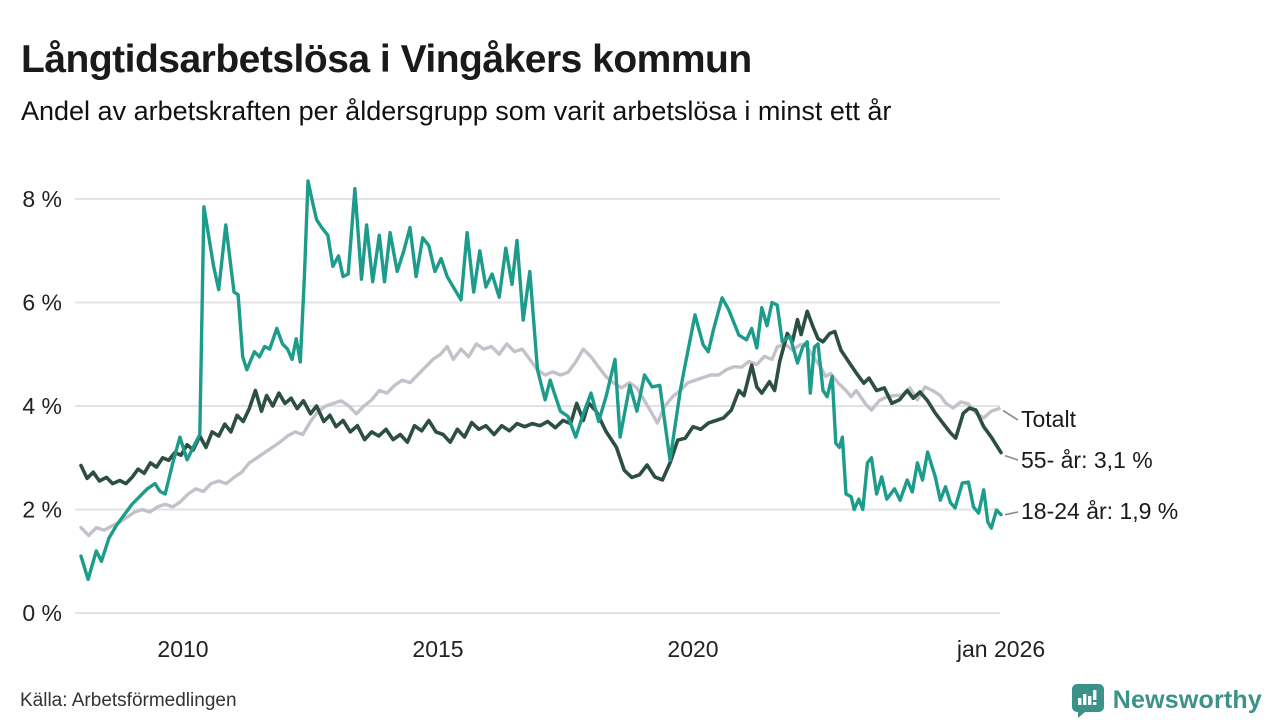  I want to click on y-tick-label: 6 %, so click(42, 303).